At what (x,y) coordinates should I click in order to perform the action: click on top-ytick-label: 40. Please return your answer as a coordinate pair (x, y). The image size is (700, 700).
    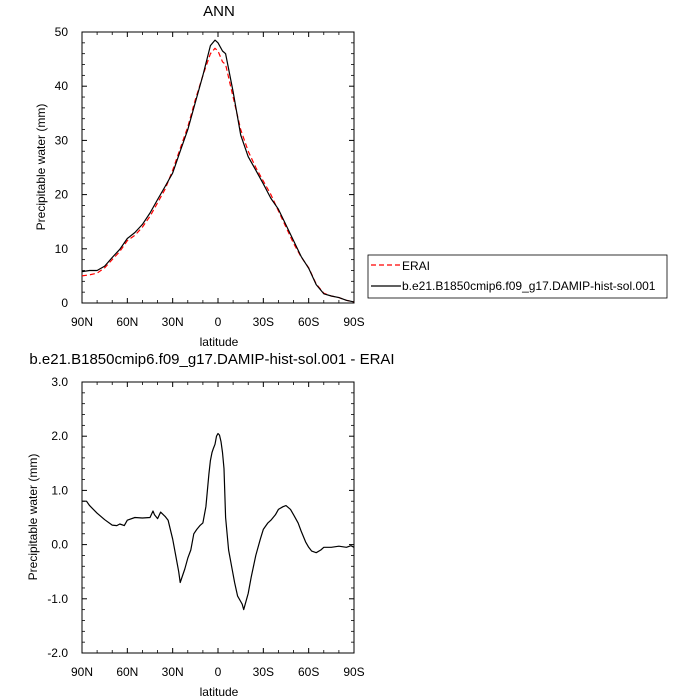
    Looking at the image, I should click on (62, 86).